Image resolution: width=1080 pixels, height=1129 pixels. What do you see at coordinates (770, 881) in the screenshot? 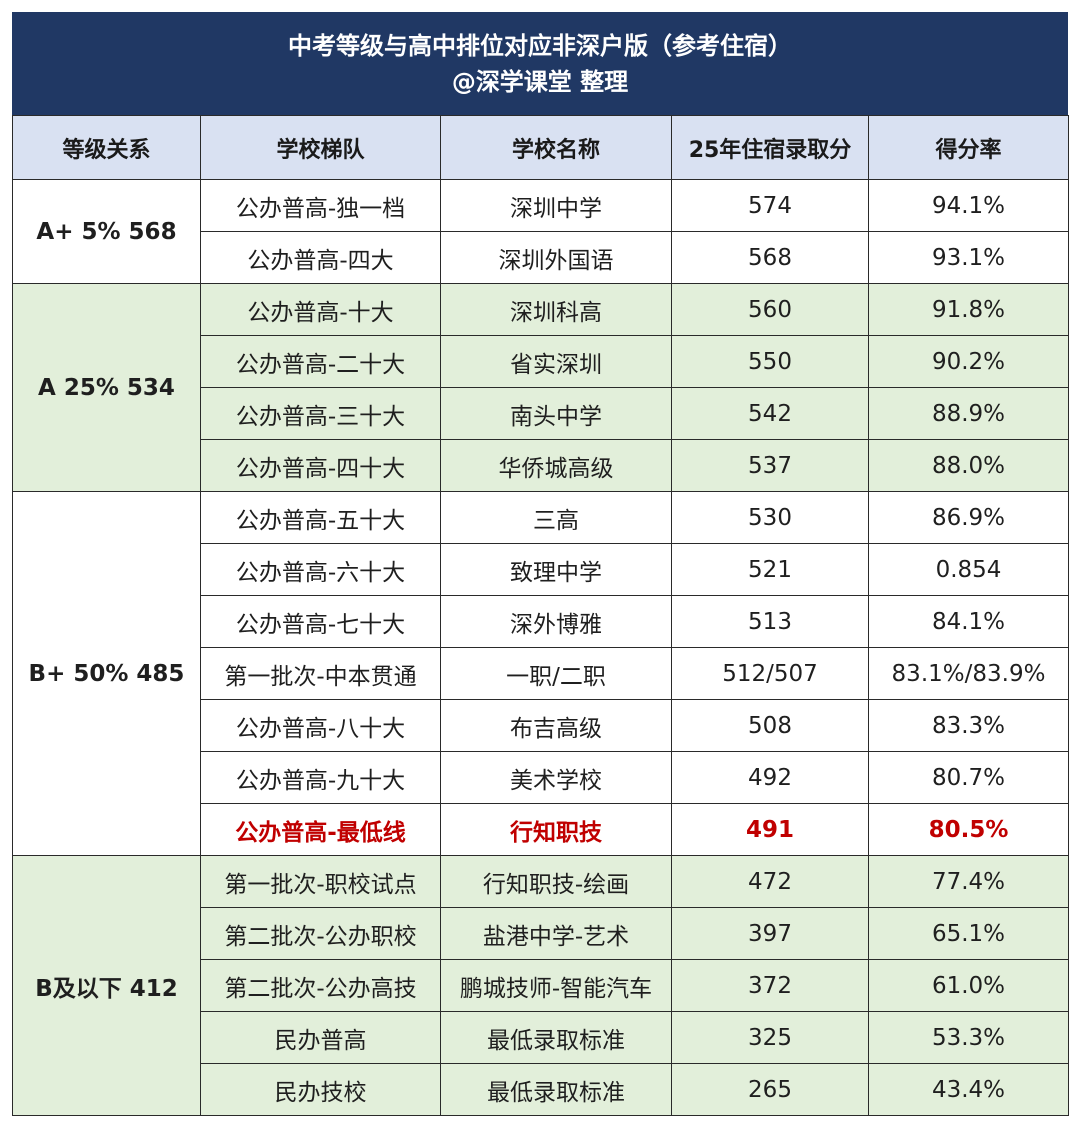
I see `score-cell: 472` at bounding box center [770, 881].